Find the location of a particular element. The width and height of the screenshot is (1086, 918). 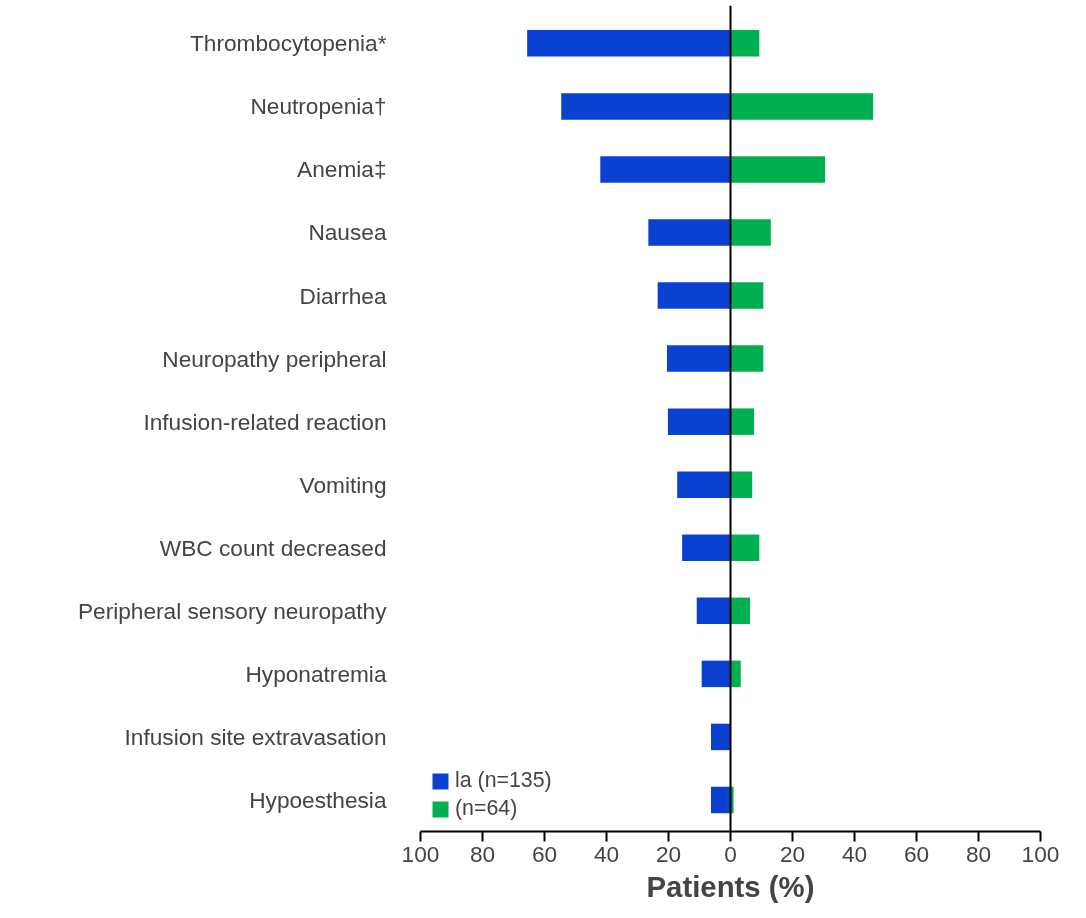

y-tick-label: Hyponatremia is located at coordinates (316, 673).